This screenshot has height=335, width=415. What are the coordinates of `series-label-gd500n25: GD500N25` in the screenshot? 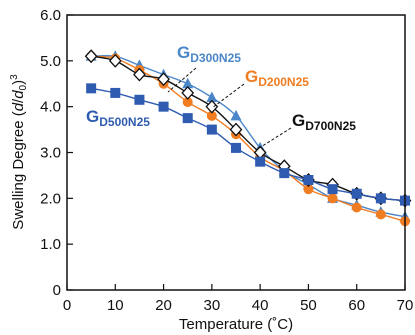 It's located at (118, 118).